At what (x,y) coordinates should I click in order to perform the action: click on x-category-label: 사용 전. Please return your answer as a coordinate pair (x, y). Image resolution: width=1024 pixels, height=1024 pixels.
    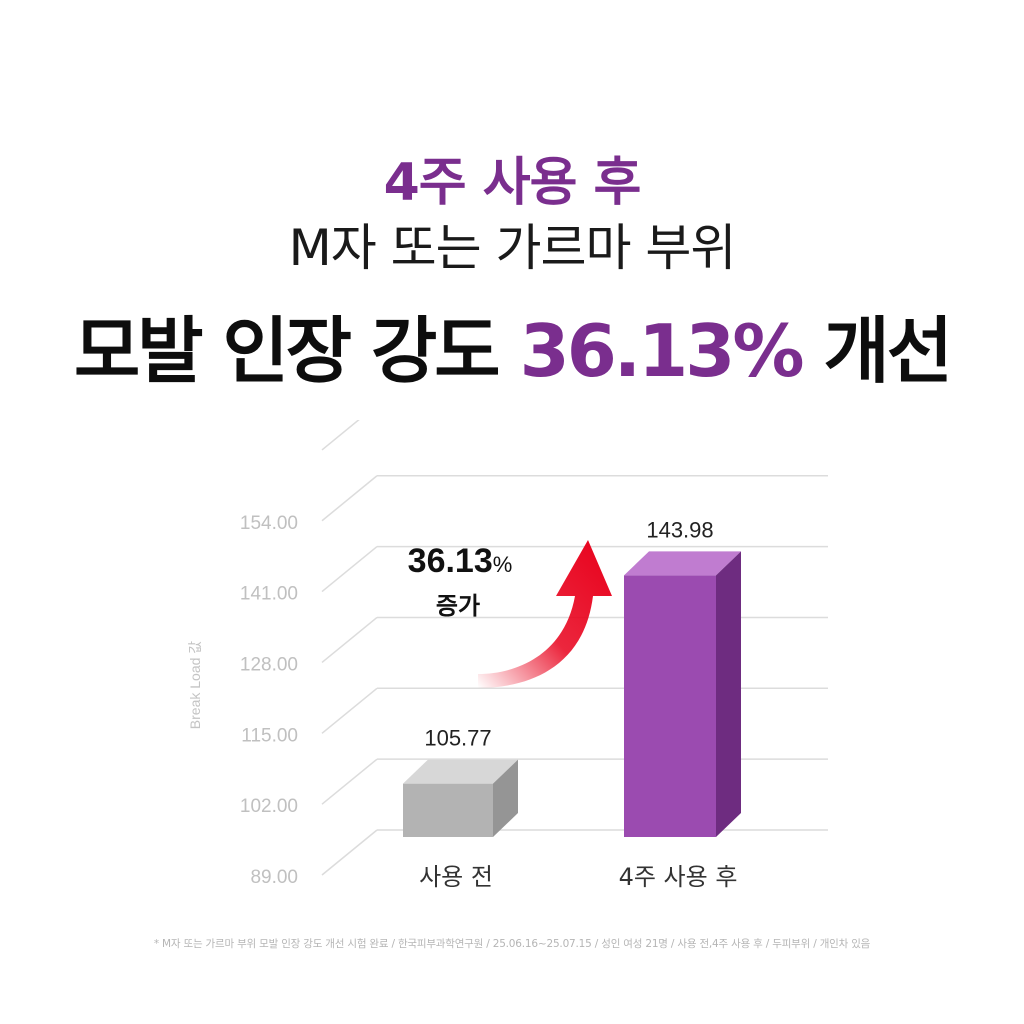
    Looking at the image, I should click on (456, 877).